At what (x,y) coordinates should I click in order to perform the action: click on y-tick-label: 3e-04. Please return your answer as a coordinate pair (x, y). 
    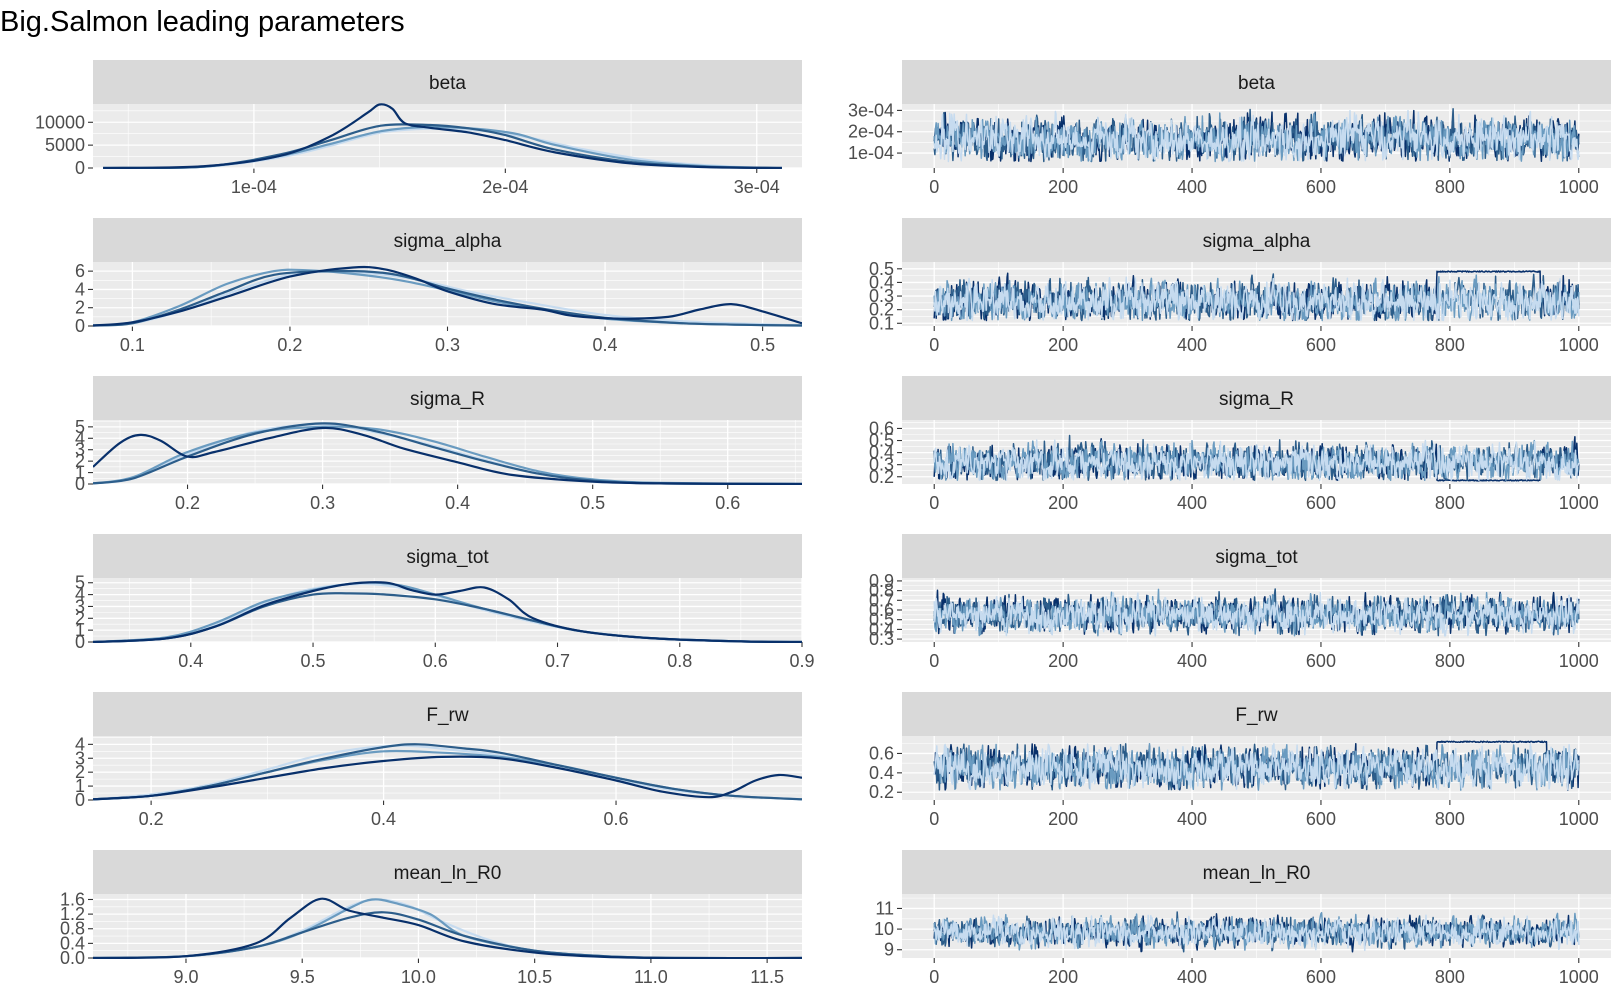
    Looking at the image, I should click on (871, 110).